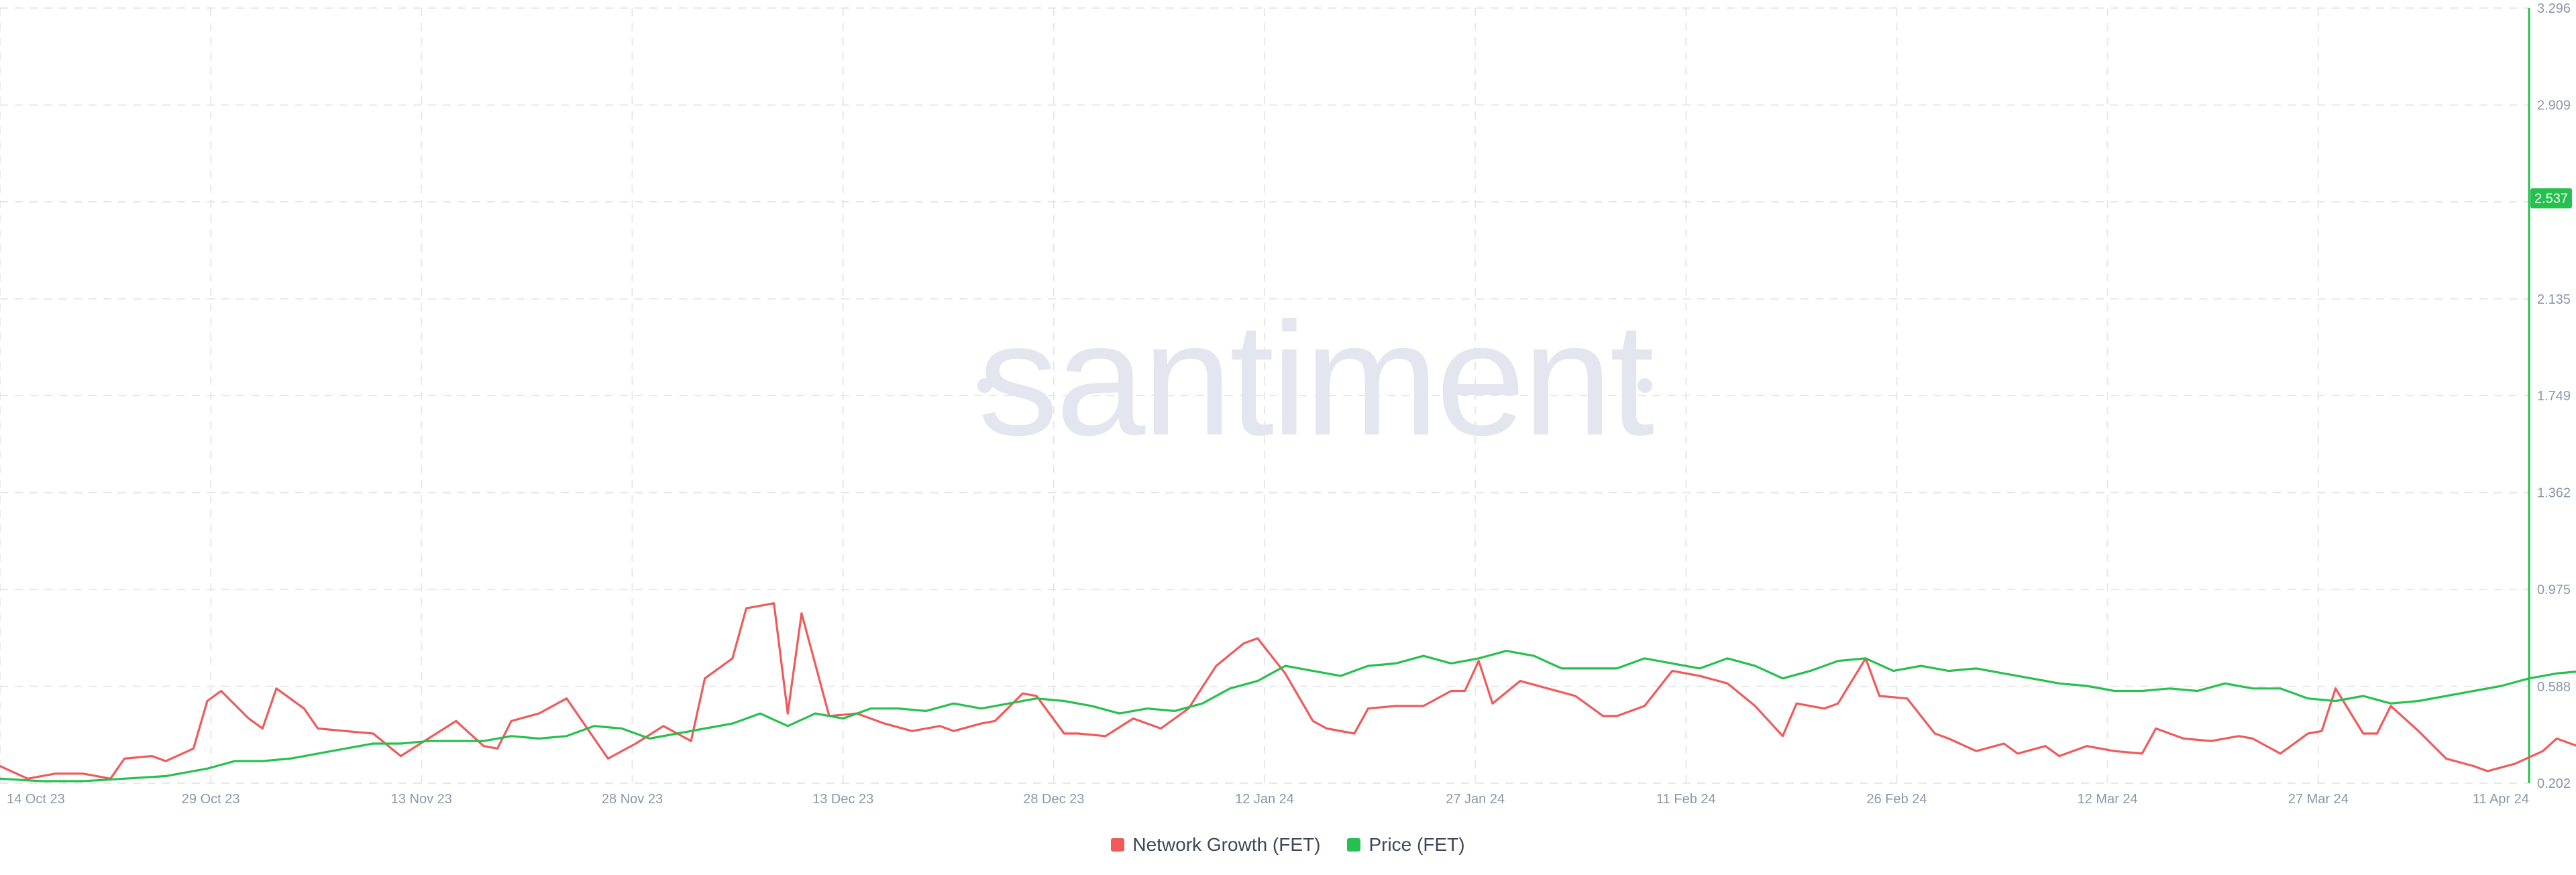  Describe the element at coordinates (421, 799) in the screenshot. I see `x-tick-label: 13 Nov 23` at that location.